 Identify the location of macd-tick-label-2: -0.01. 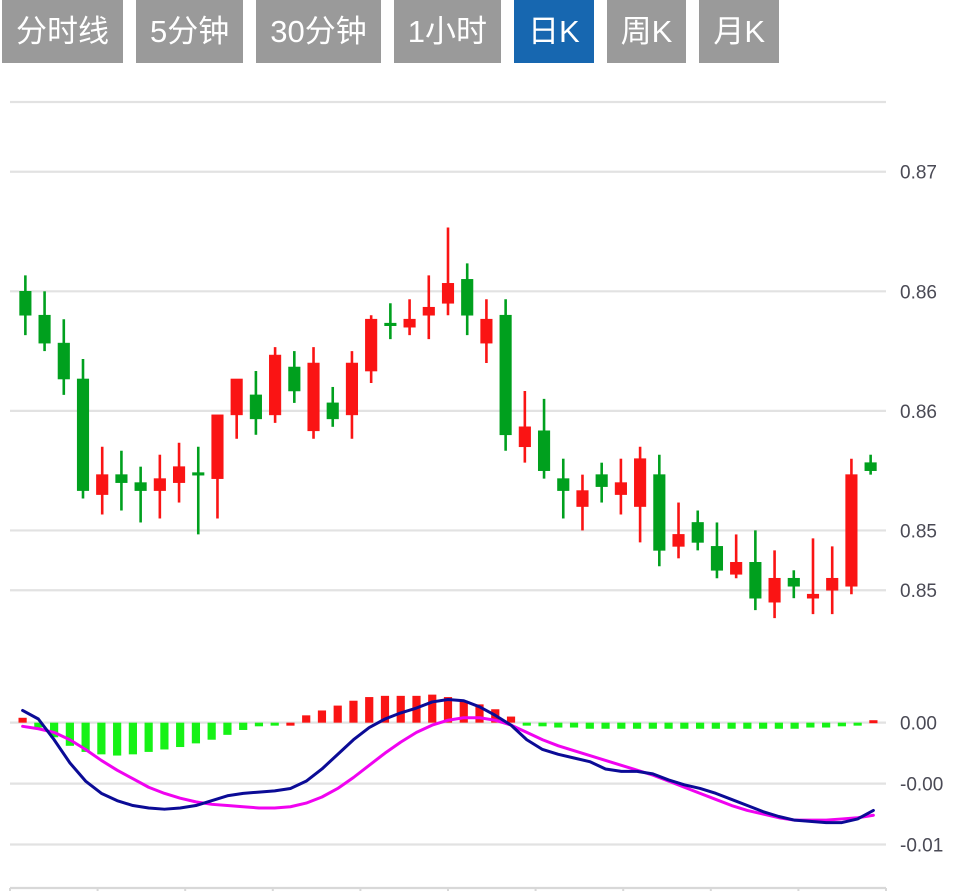
(921, 846).